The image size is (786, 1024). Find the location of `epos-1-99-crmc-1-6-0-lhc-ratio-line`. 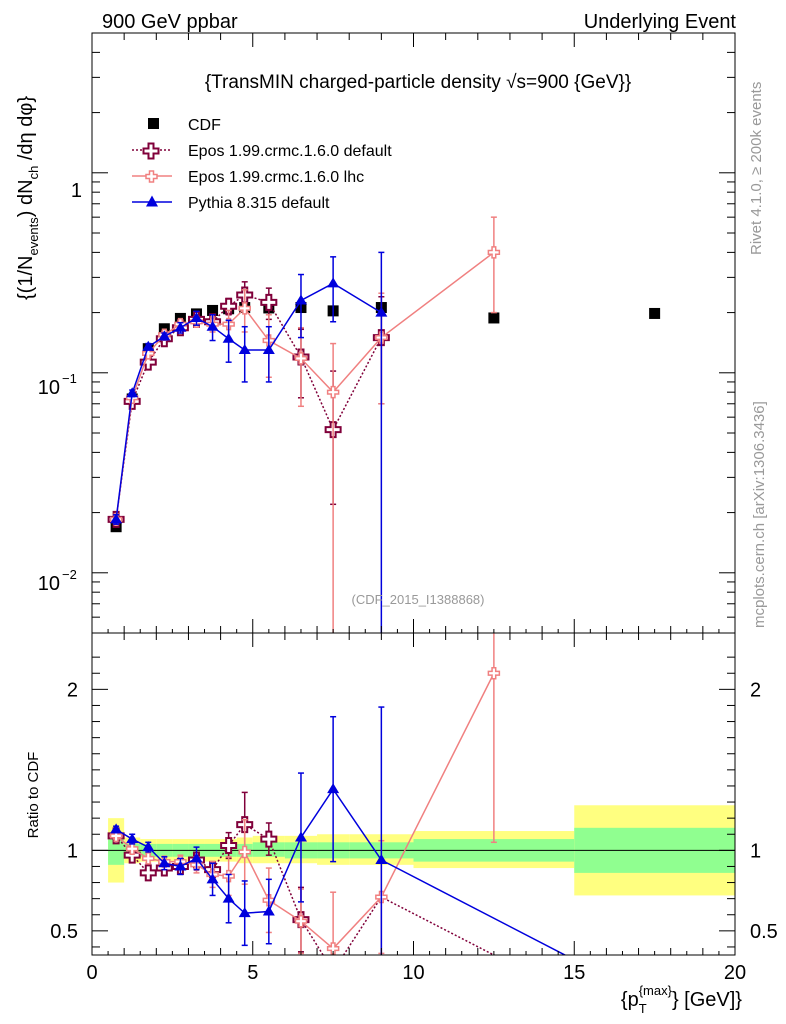

epos-1-99-crmc-1-6-0-lhc-ratio-line is located at coordinates (305, 811).